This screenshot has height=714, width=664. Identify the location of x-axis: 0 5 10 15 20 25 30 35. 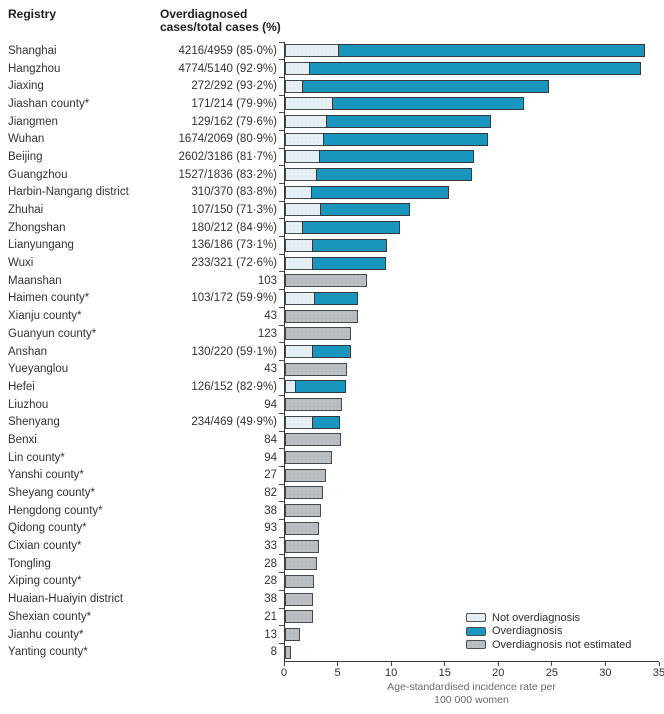
(332, 671).